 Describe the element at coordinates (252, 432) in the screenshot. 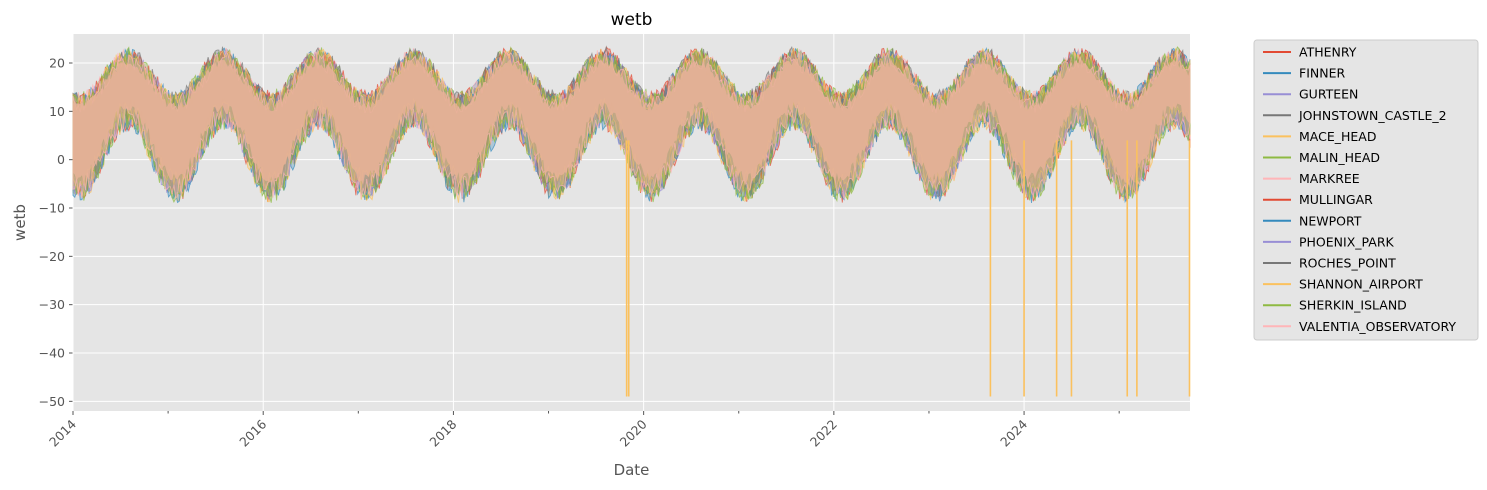

I see `x-tick-label: 2016` at that location.